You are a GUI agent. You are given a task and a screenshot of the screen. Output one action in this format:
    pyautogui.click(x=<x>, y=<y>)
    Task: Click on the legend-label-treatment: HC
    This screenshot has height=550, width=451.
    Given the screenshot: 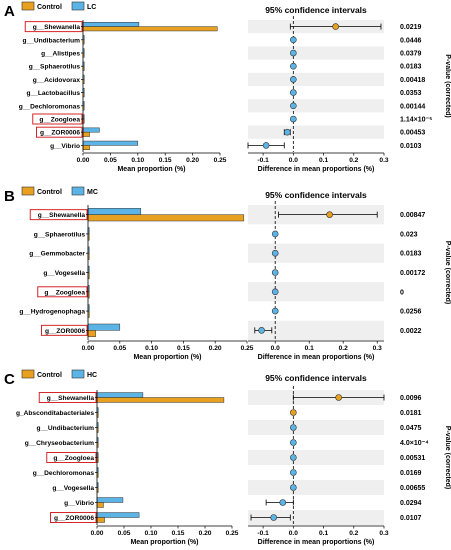 What is the action you would take?
    pyautogui.click(x=92, y=375)
    